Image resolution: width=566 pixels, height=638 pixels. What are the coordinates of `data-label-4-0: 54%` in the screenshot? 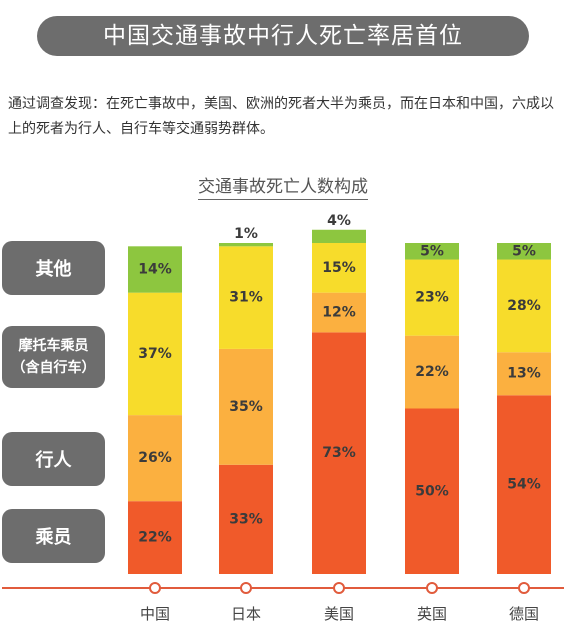 It's located at (524, 485).